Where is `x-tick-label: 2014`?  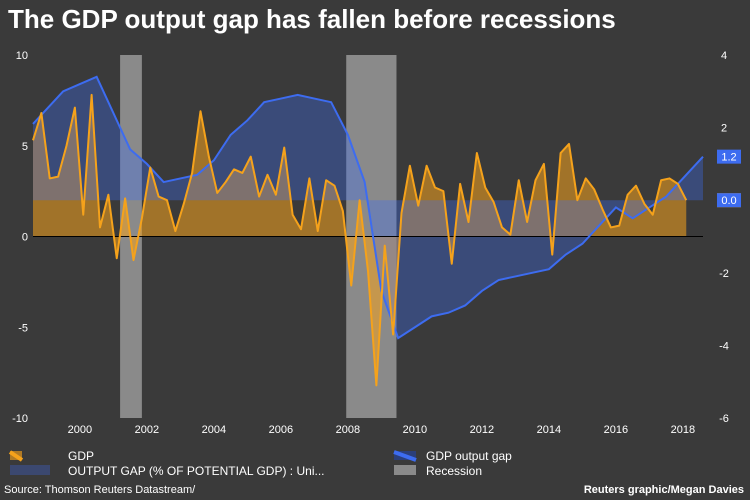 x-tick-label: 2014 is located at coordinates (549, 430).